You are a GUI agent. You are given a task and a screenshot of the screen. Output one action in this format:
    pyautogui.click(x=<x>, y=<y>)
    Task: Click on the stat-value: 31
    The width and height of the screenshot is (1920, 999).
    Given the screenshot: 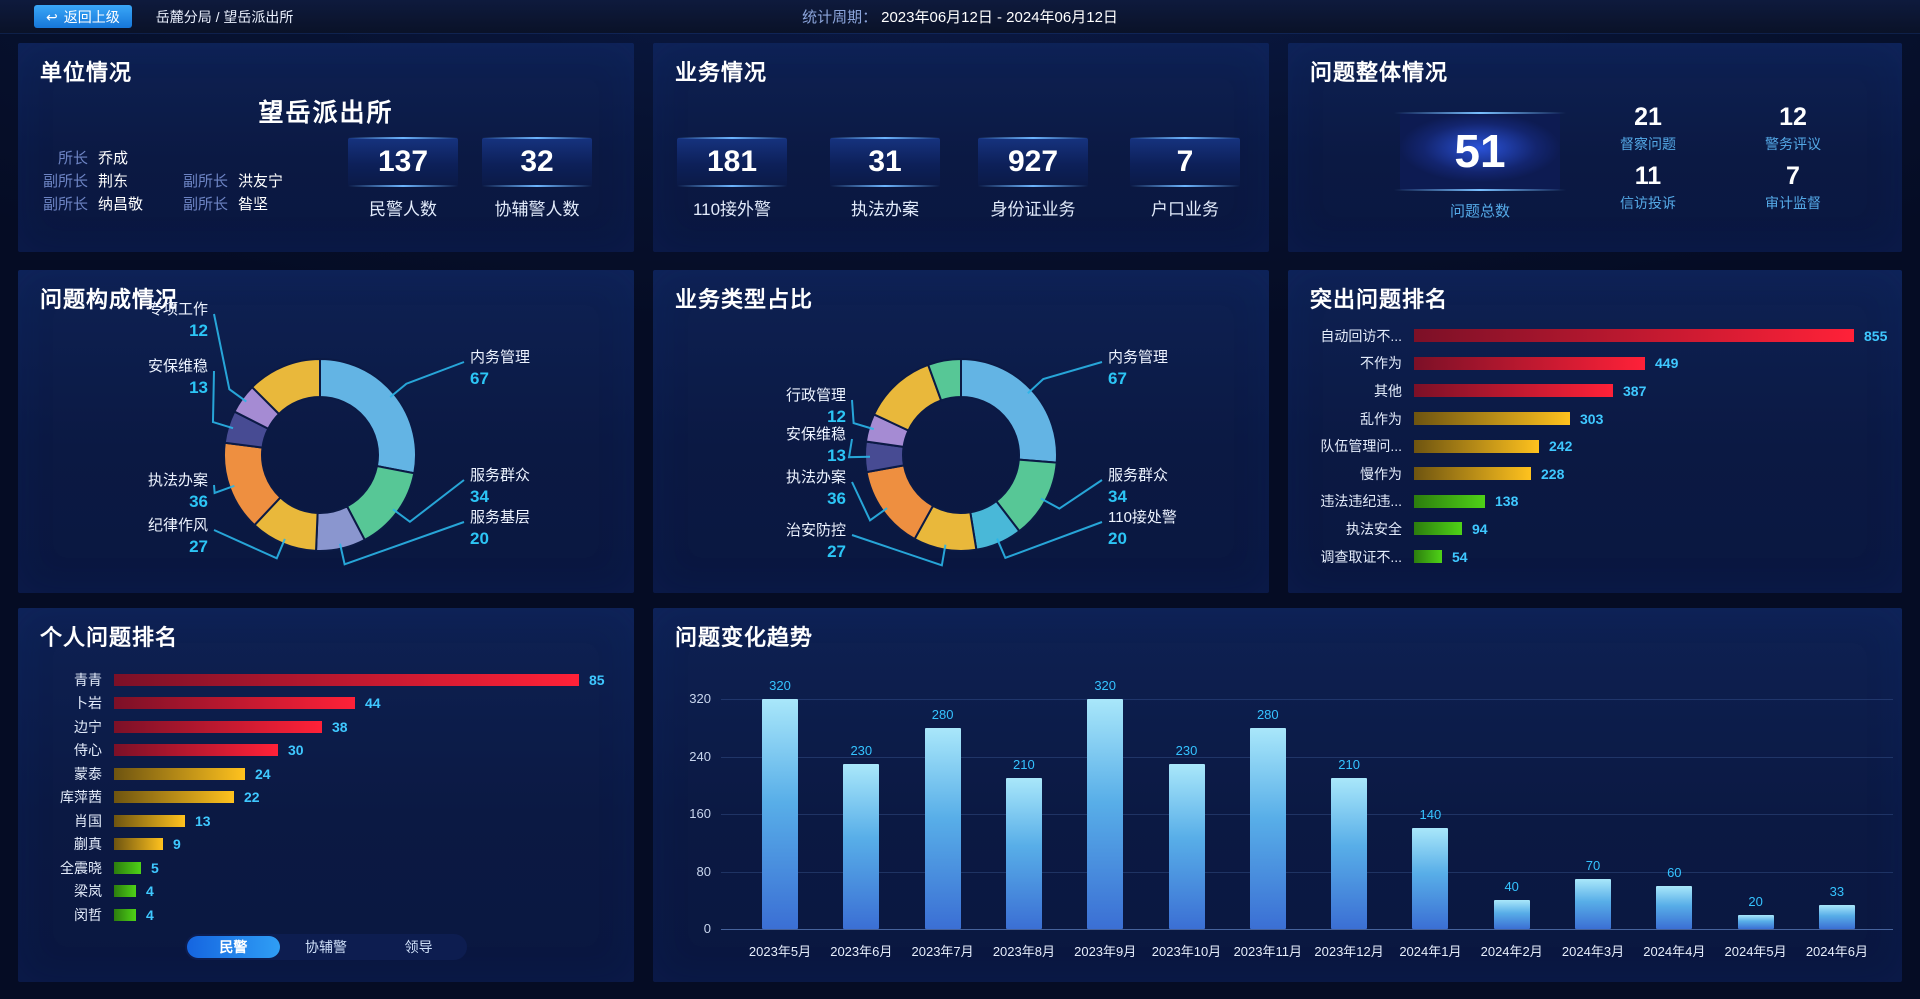 What is the action you would take?
    pyautogui.click(x=885, y=161)
    